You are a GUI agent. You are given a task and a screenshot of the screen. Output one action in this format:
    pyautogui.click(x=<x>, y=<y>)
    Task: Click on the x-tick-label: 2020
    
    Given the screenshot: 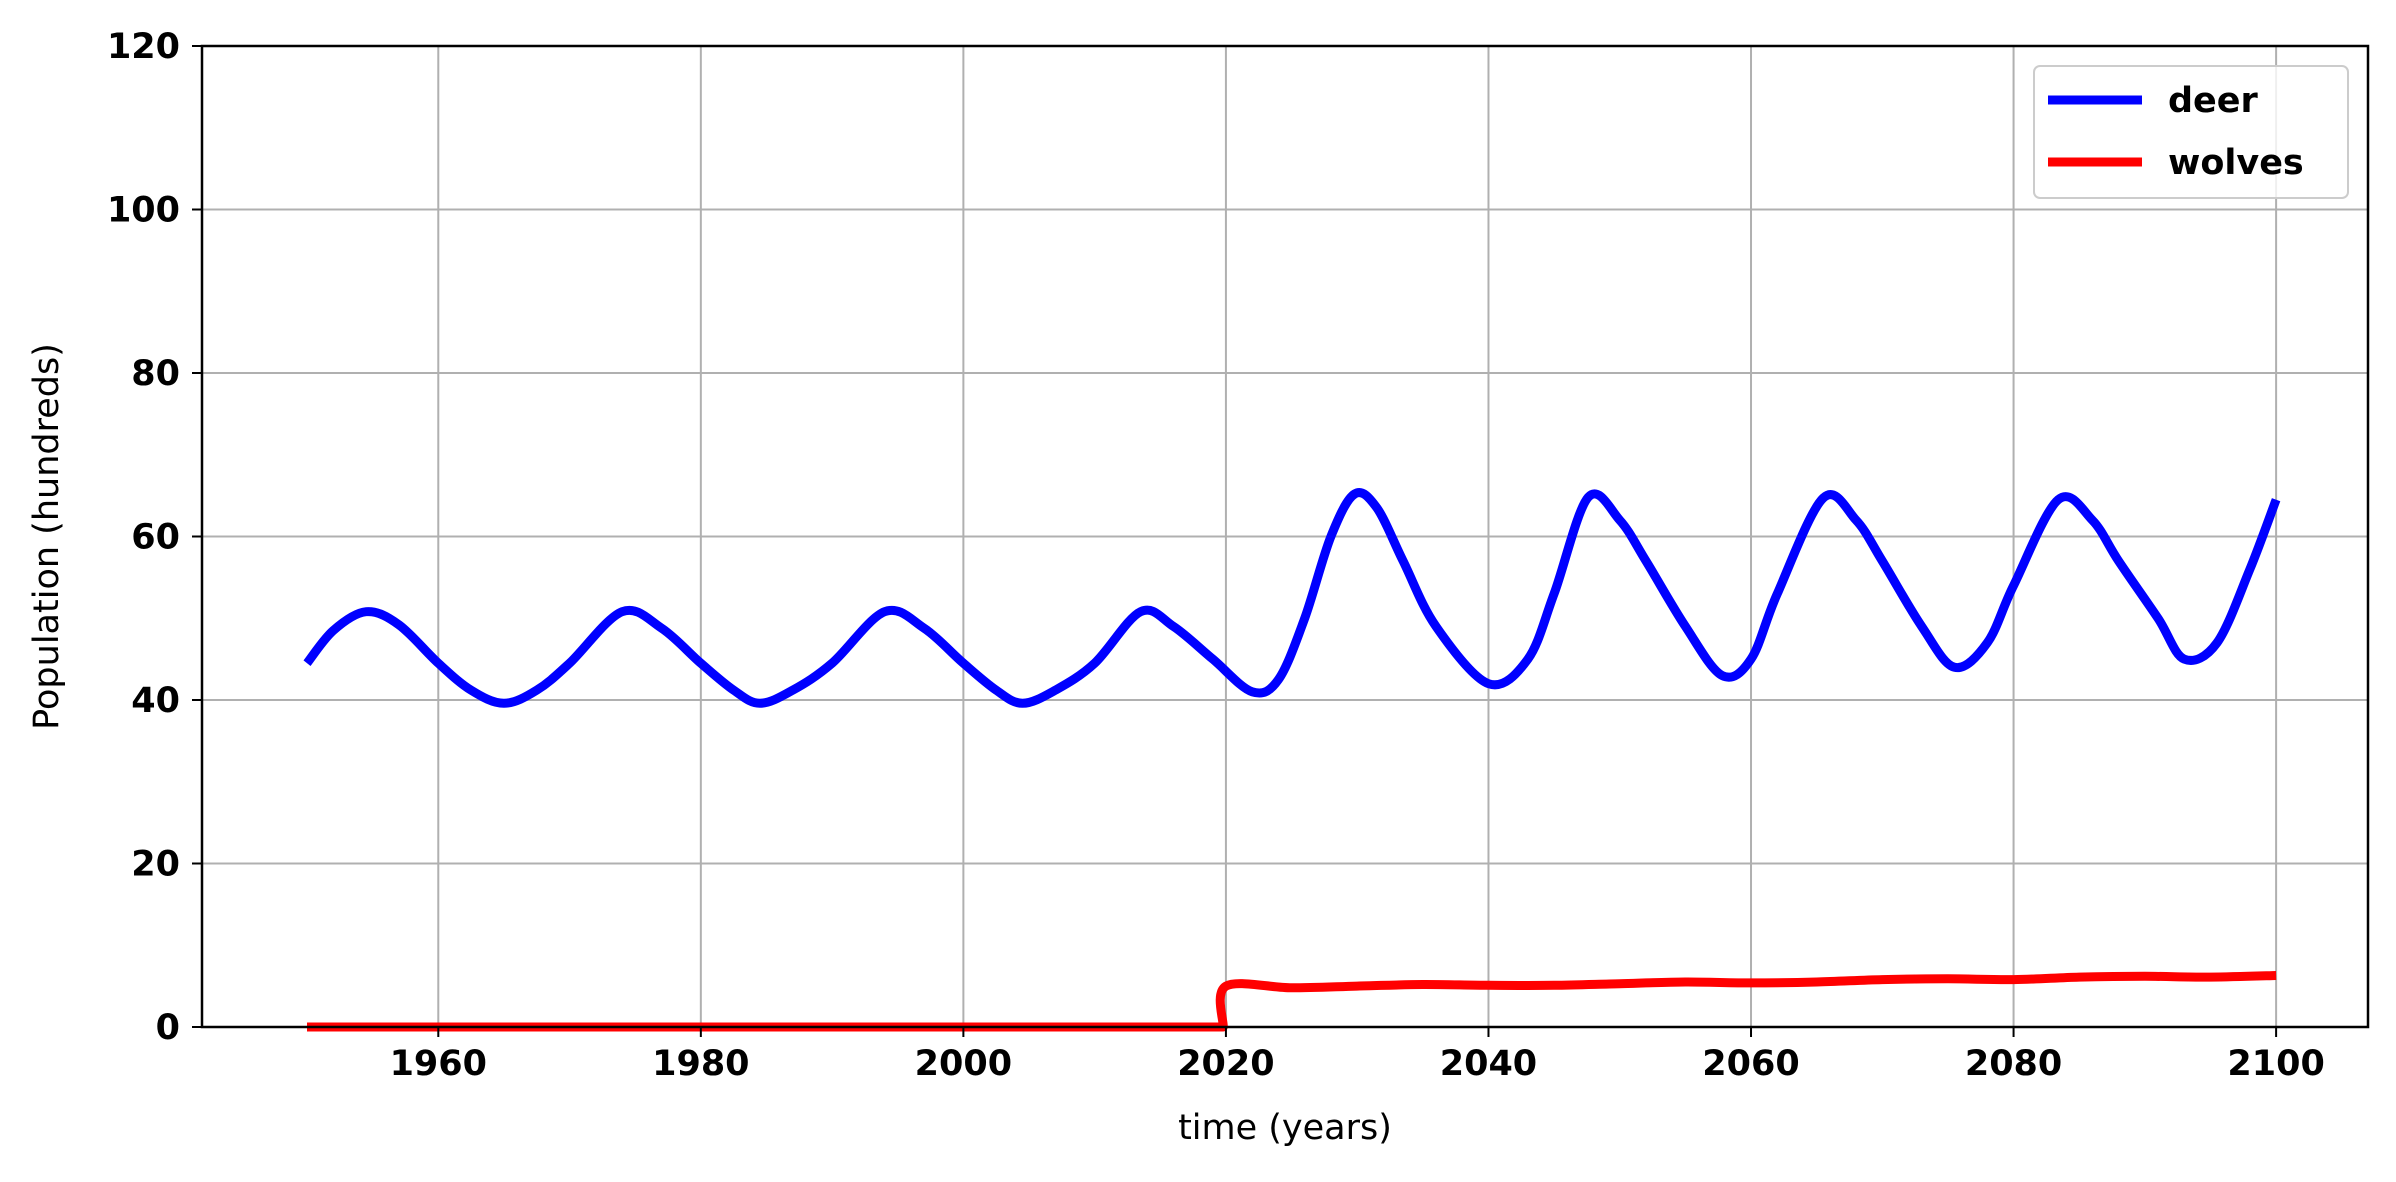 What is the action you would take?
    pyautogui.click(x=1225, y=1064)
    